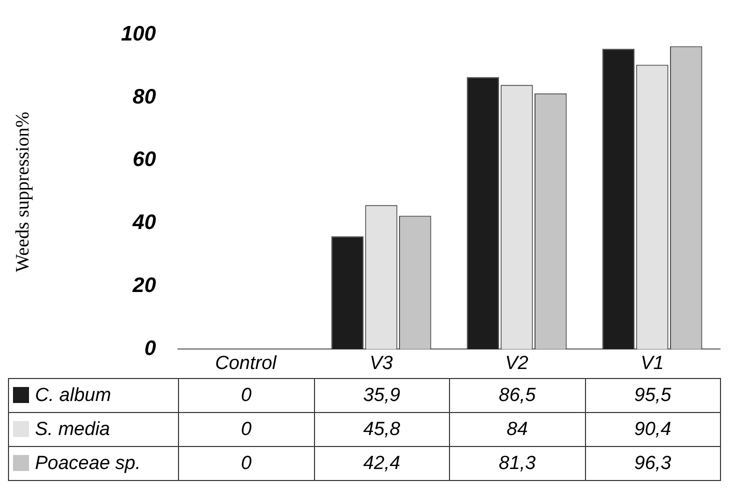 This screenshot has height=488, width=738. What do you see at coordinates (382, 363) in the screenshot?
I see `x-tick-label: V3` at bounding box center [382, 363].